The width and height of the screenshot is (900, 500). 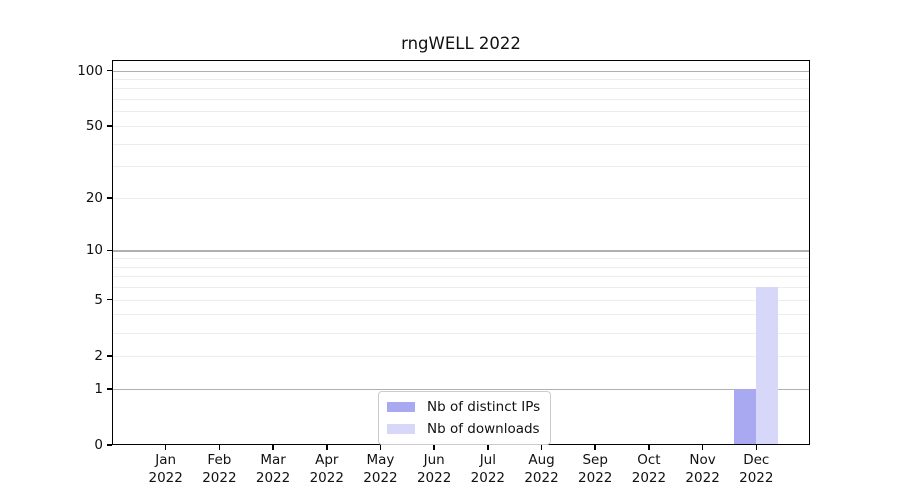 What do you see at coordinates (649, 469) in the screenshot?
I see `x-tick-label: Oct 2022` at bounding box center [649, 469].